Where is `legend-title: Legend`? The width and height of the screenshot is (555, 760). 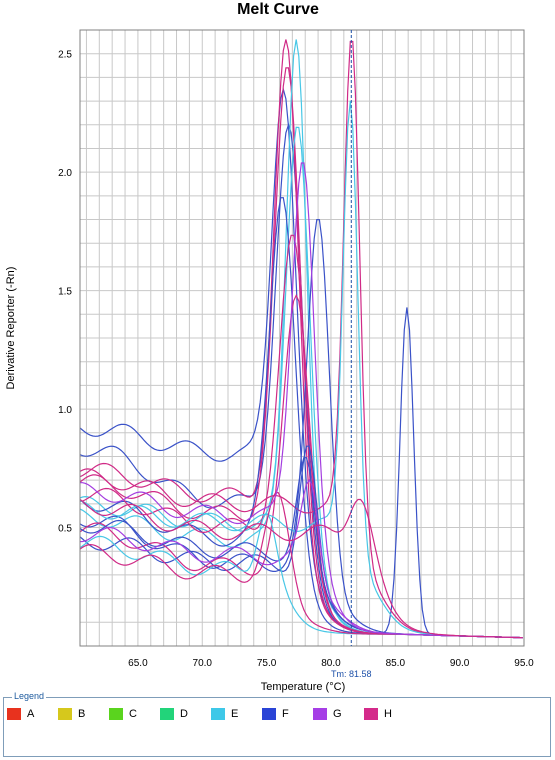
legend-title: Legend is located at coordinates (29, 696).